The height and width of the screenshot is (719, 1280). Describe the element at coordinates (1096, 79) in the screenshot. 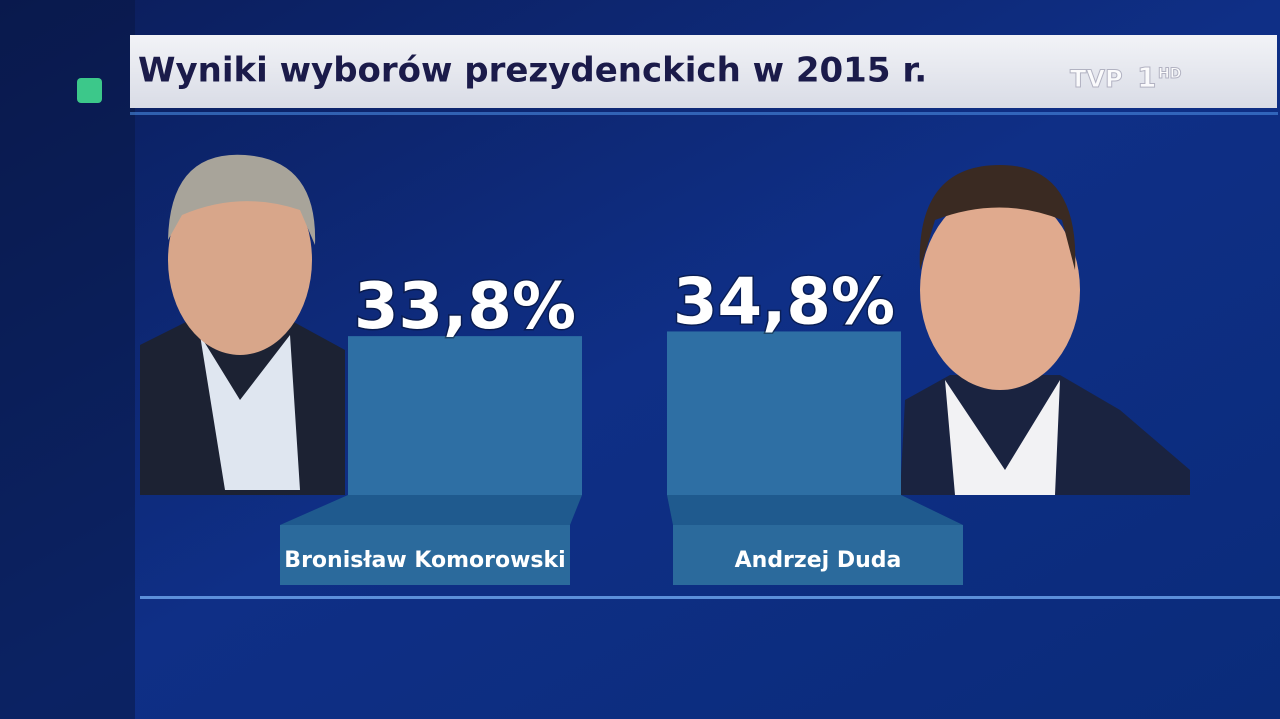

I see `channel-name: TVP` at that location.